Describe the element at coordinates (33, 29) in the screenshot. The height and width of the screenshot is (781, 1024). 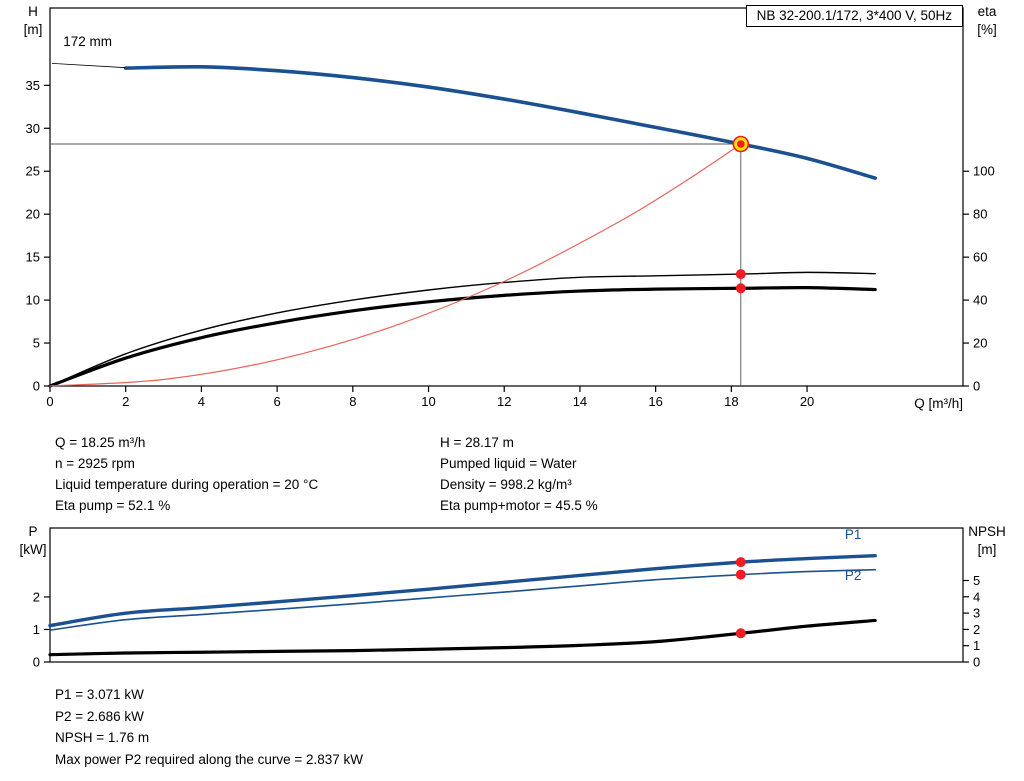
I see `left-axis-title-unit: [m]` at that location.